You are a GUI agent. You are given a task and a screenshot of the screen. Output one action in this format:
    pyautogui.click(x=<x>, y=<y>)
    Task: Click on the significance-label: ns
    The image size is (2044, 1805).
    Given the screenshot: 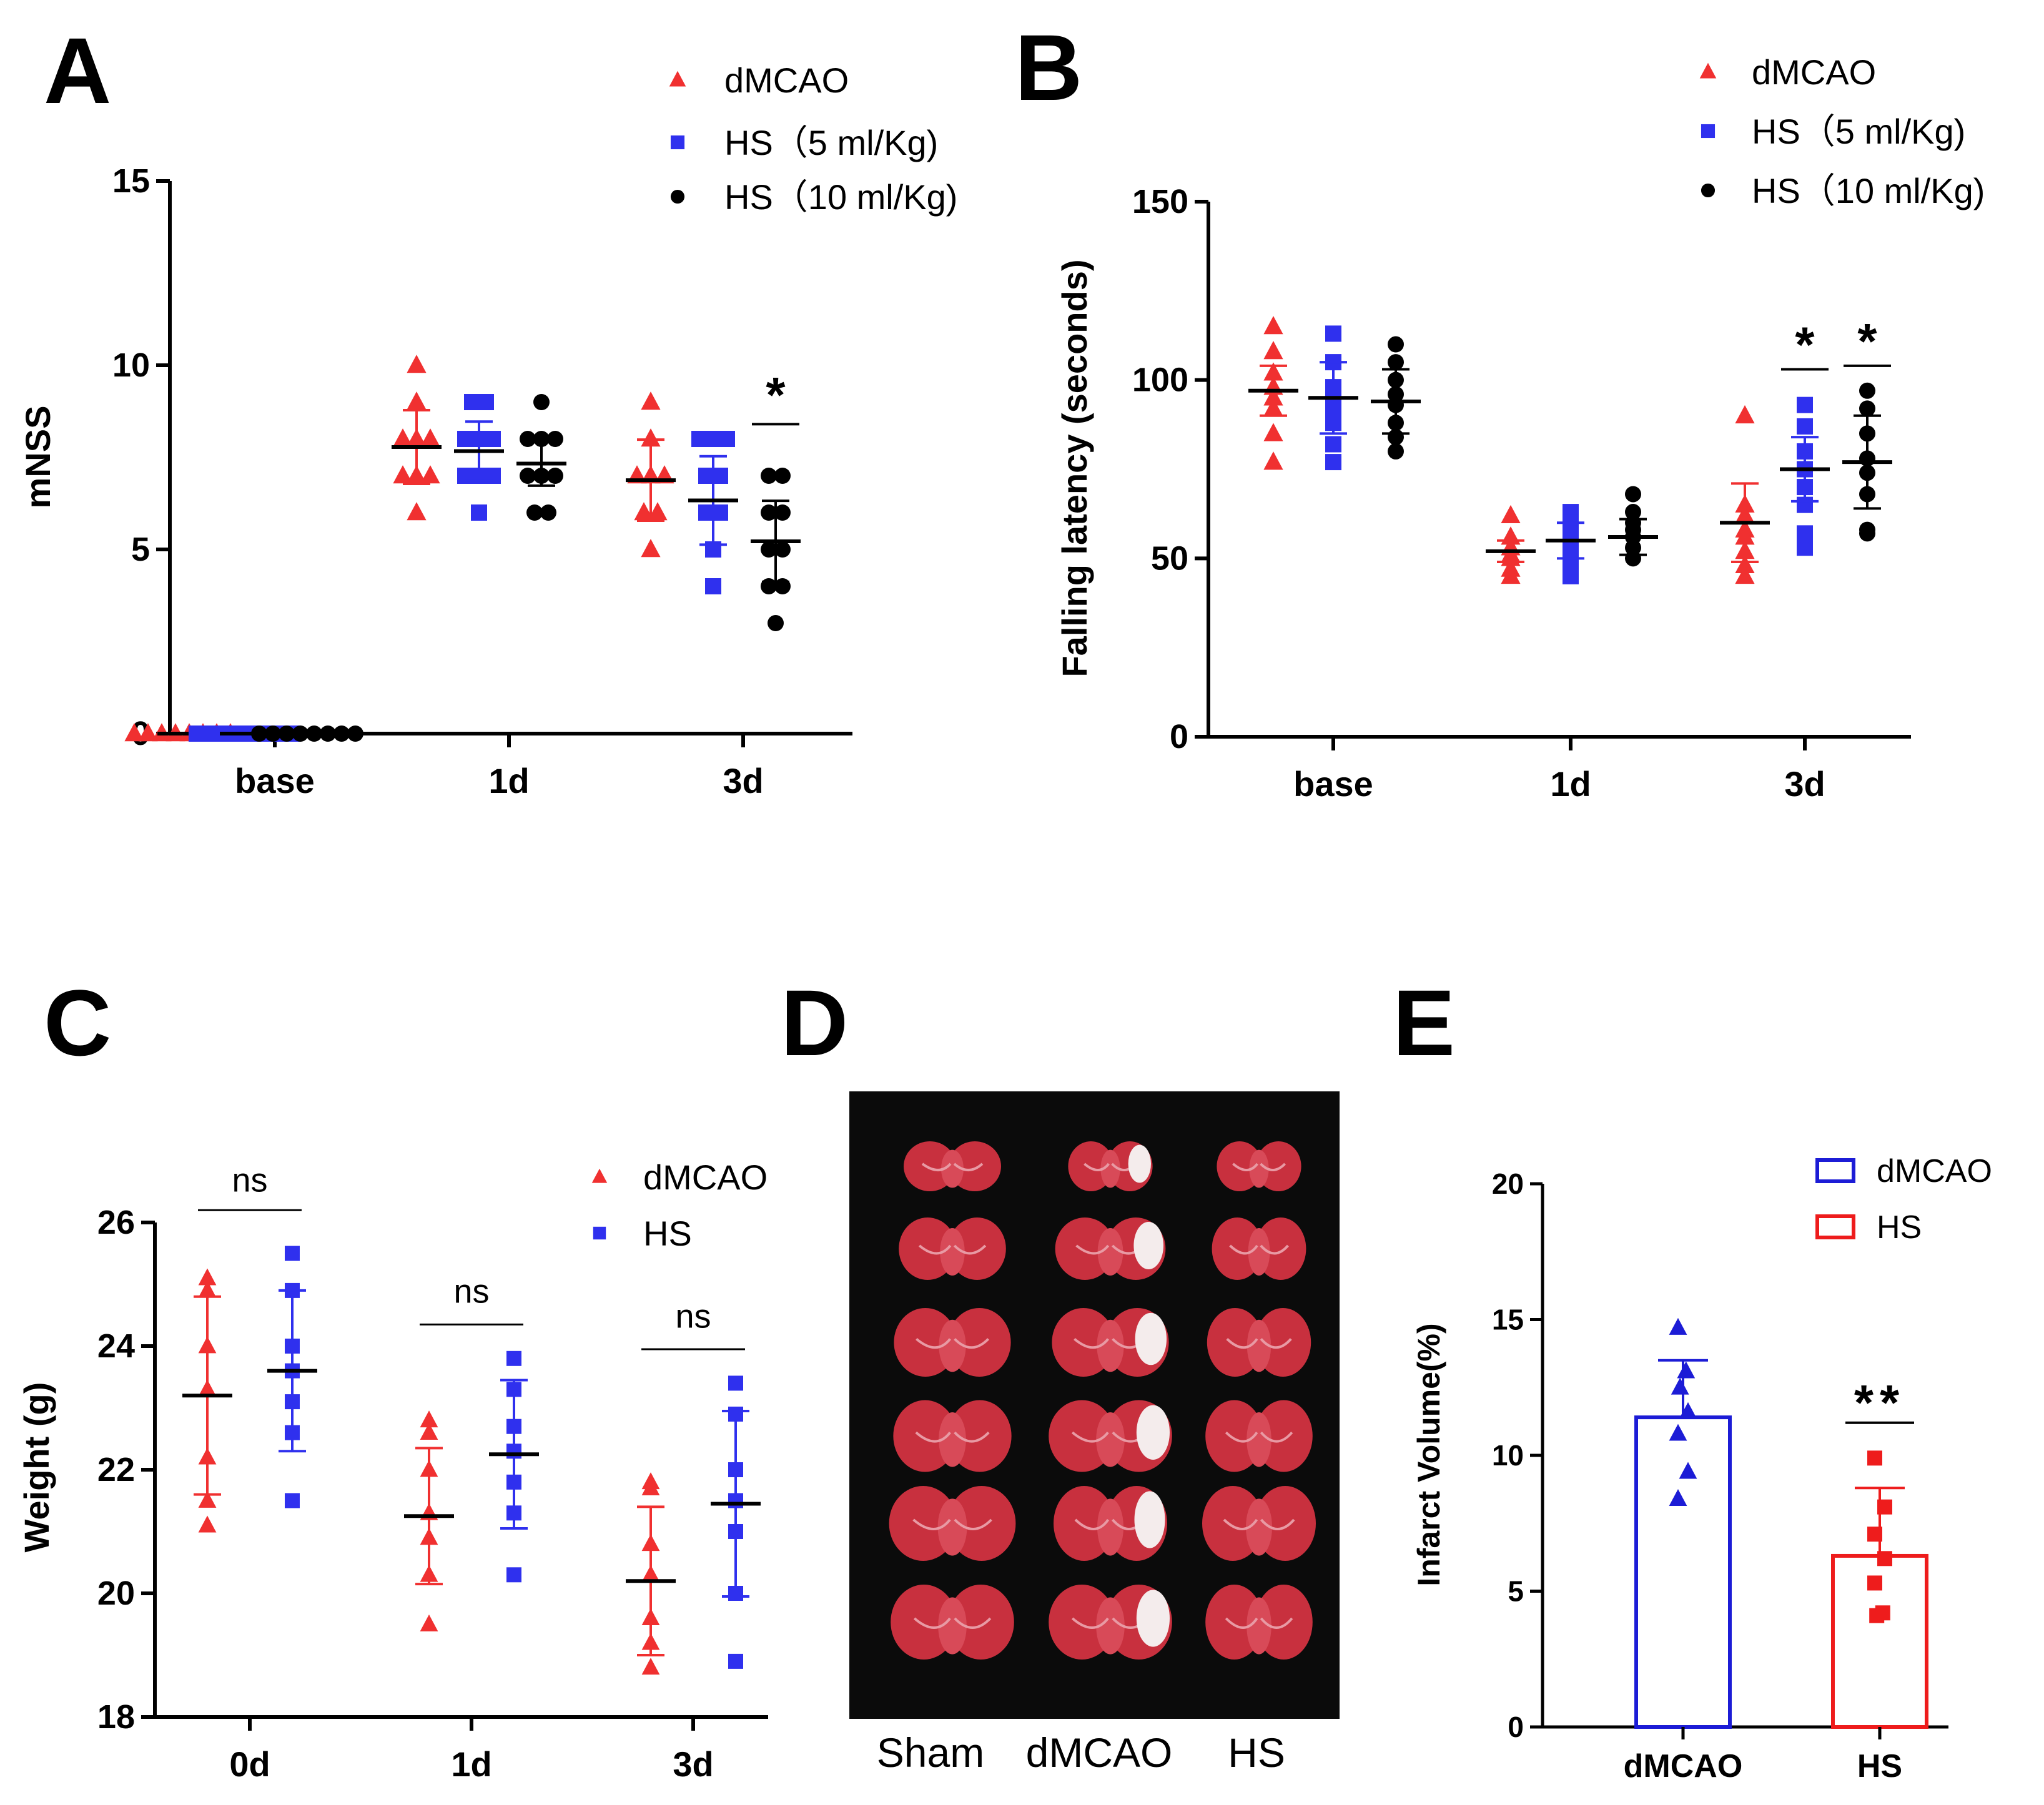 What is the action you would take?
    pyautogui.click(x=471, y=1292)
    